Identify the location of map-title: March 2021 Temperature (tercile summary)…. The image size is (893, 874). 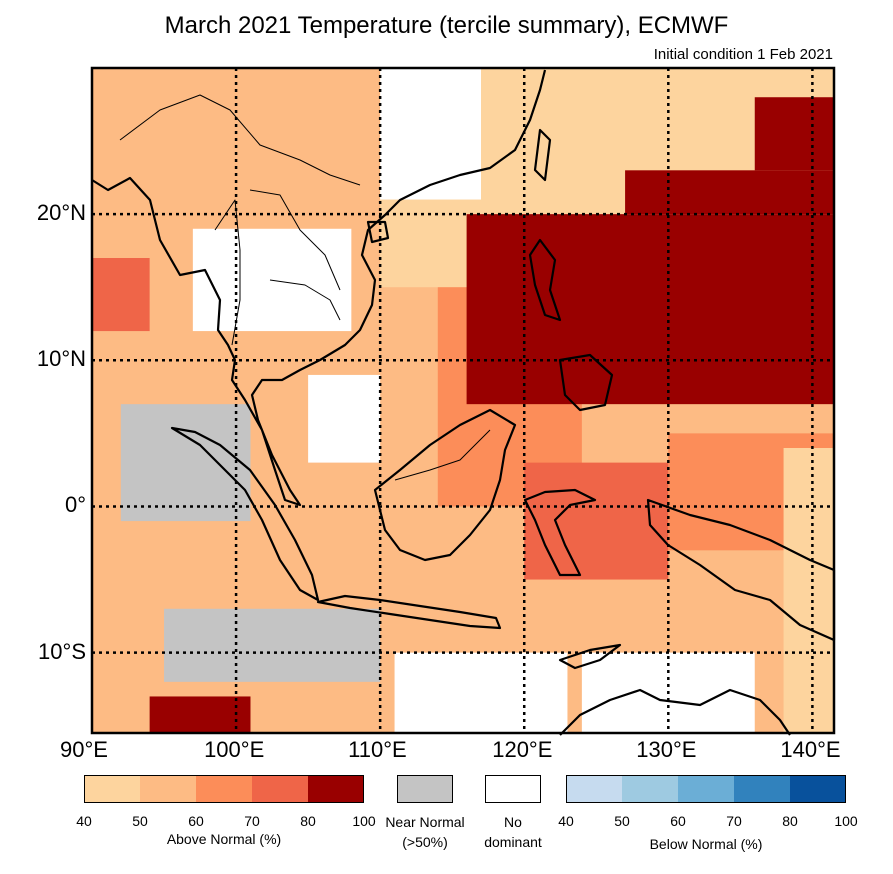
(446, 25).